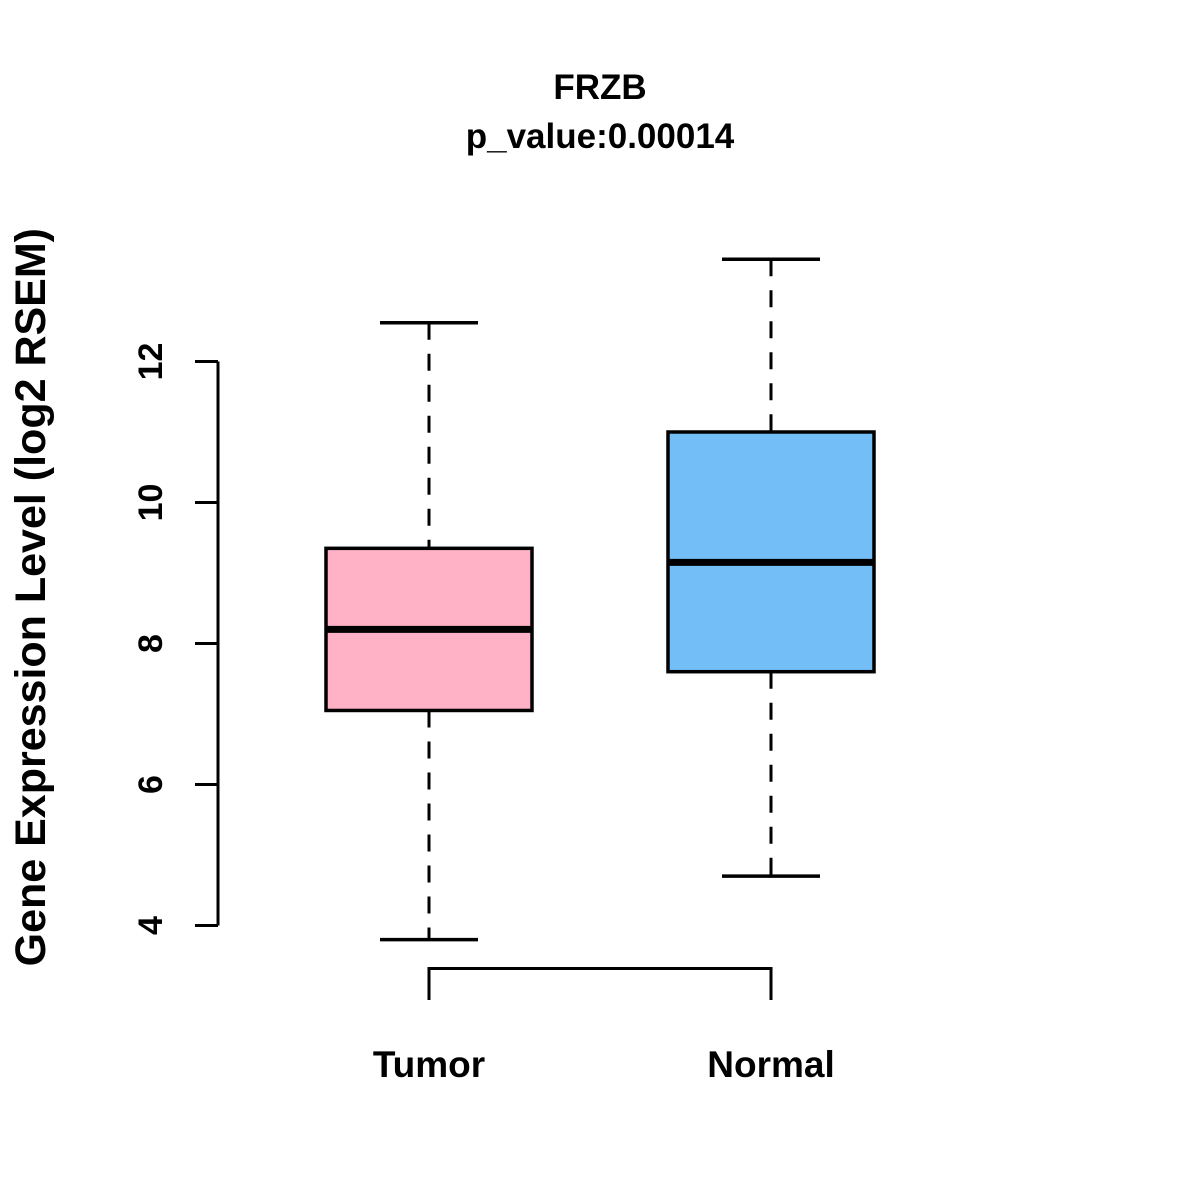  Describe the element at coordinates (600, 983) in the screenshot. I see `comparison-bracket` at that location.